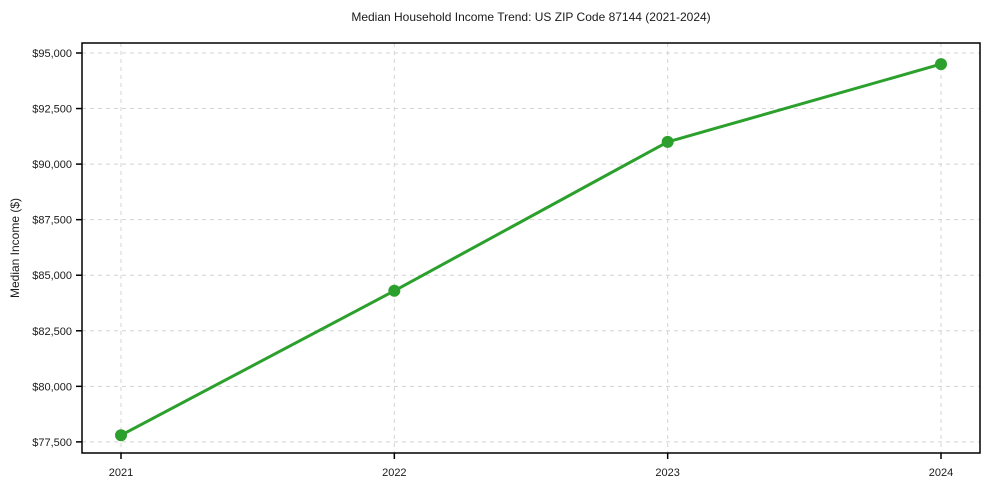 This screenshot has height=490, width=989. I want to click on y-tick-label: $80,000, so click(52, 387).